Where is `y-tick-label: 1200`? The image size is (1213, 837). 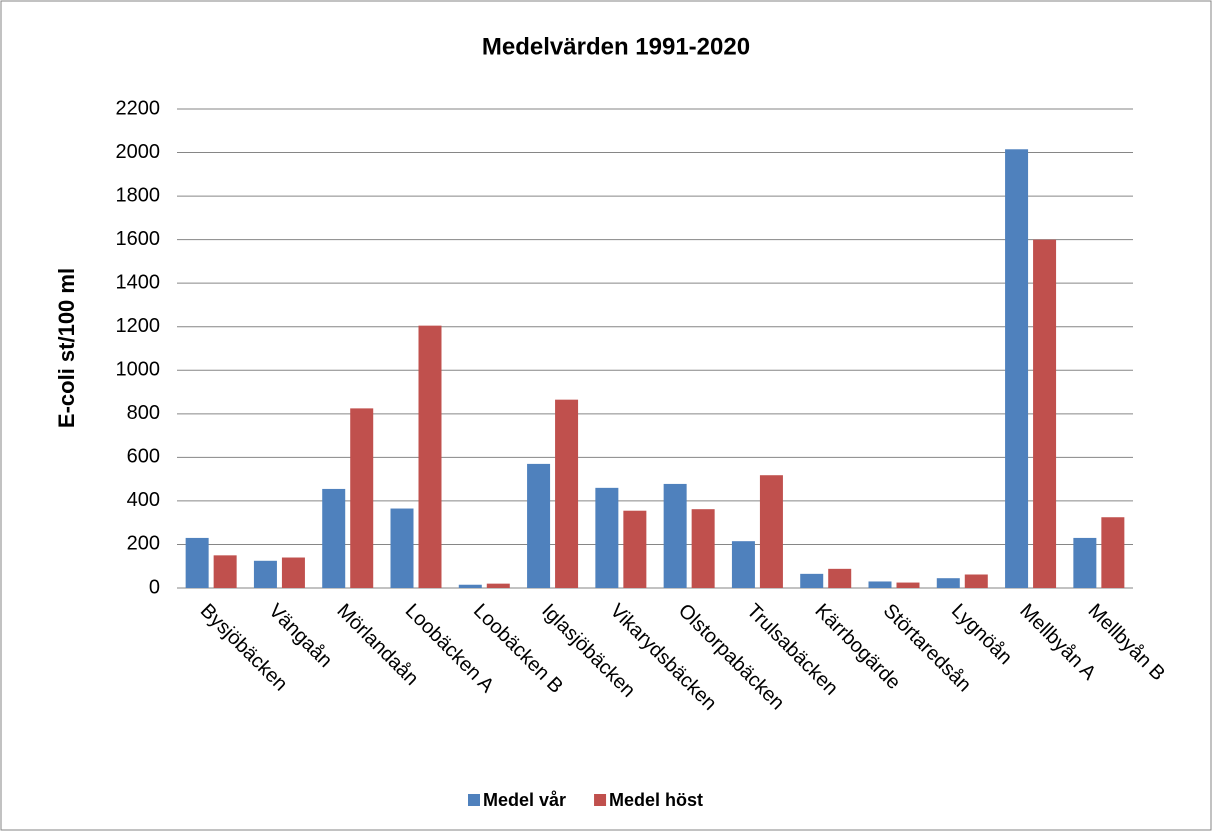 y-tick-label: 1200 is located at coordinates (138, 326).